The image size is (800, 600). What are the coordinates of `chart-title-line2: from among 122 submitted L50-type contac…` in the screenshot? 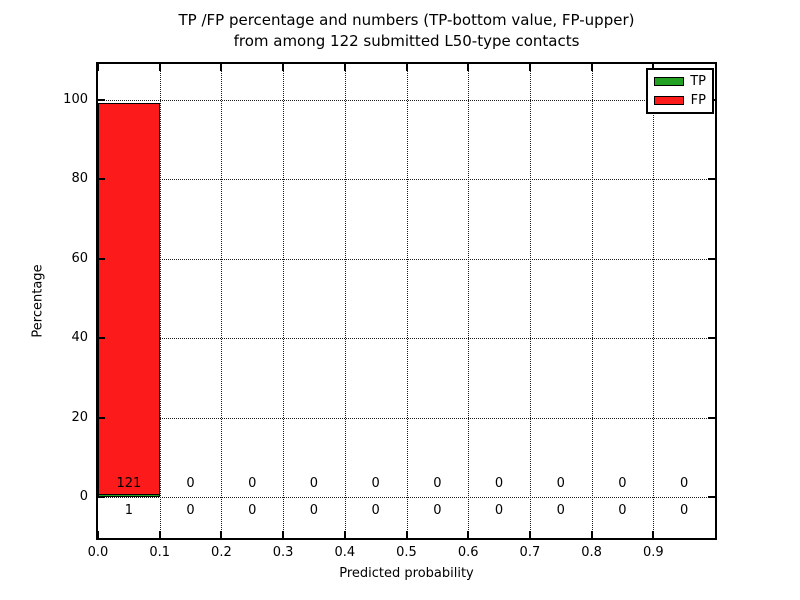 It's located at (406, 41).